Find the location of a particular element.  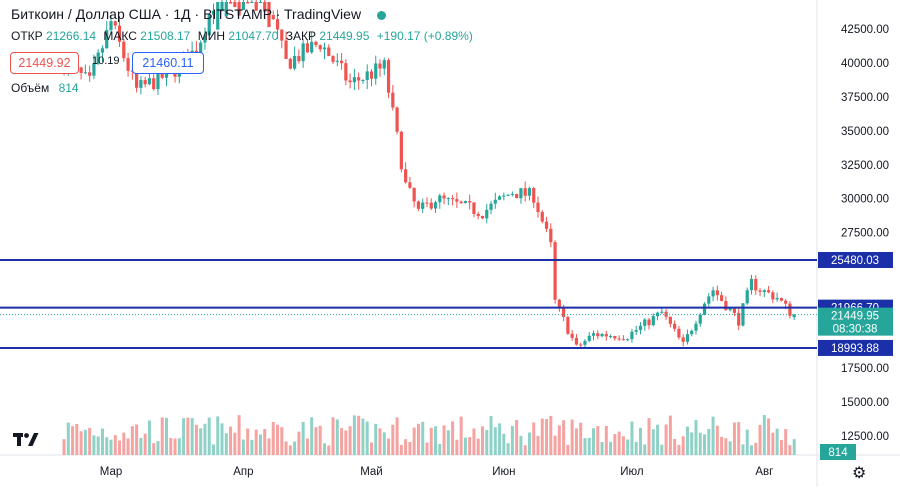

gear-icon: ⚙ is located at coordinates (859, 473).